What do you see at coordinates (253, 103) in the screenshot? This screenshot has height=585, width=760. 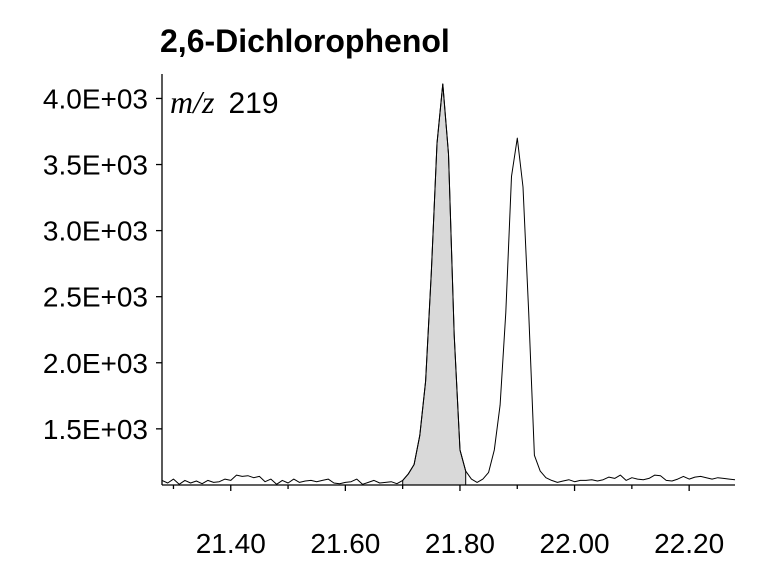 I see `mz-annotation-value: 219` at bounding box center [253, 103].